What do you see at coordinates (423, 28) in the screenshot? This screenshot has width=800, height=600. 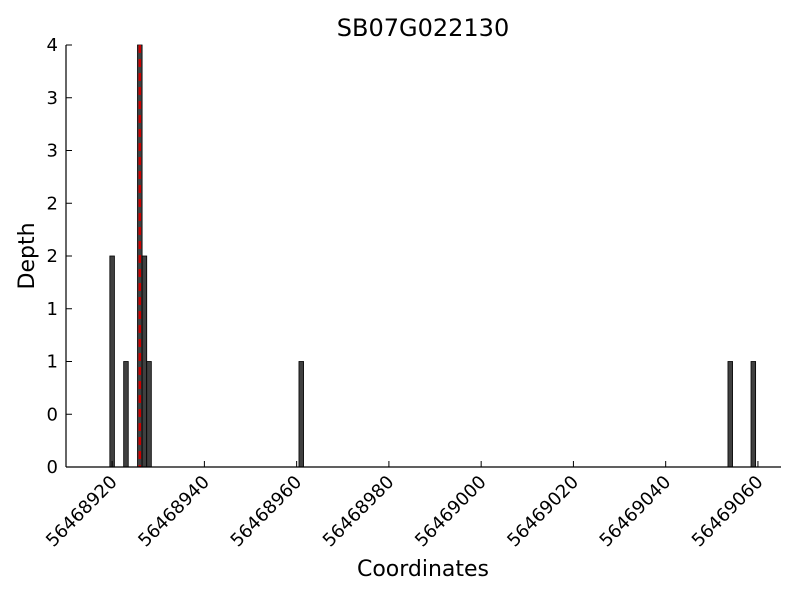 I see `chart-title: SB07G022130` at bounding box center [423, 28].